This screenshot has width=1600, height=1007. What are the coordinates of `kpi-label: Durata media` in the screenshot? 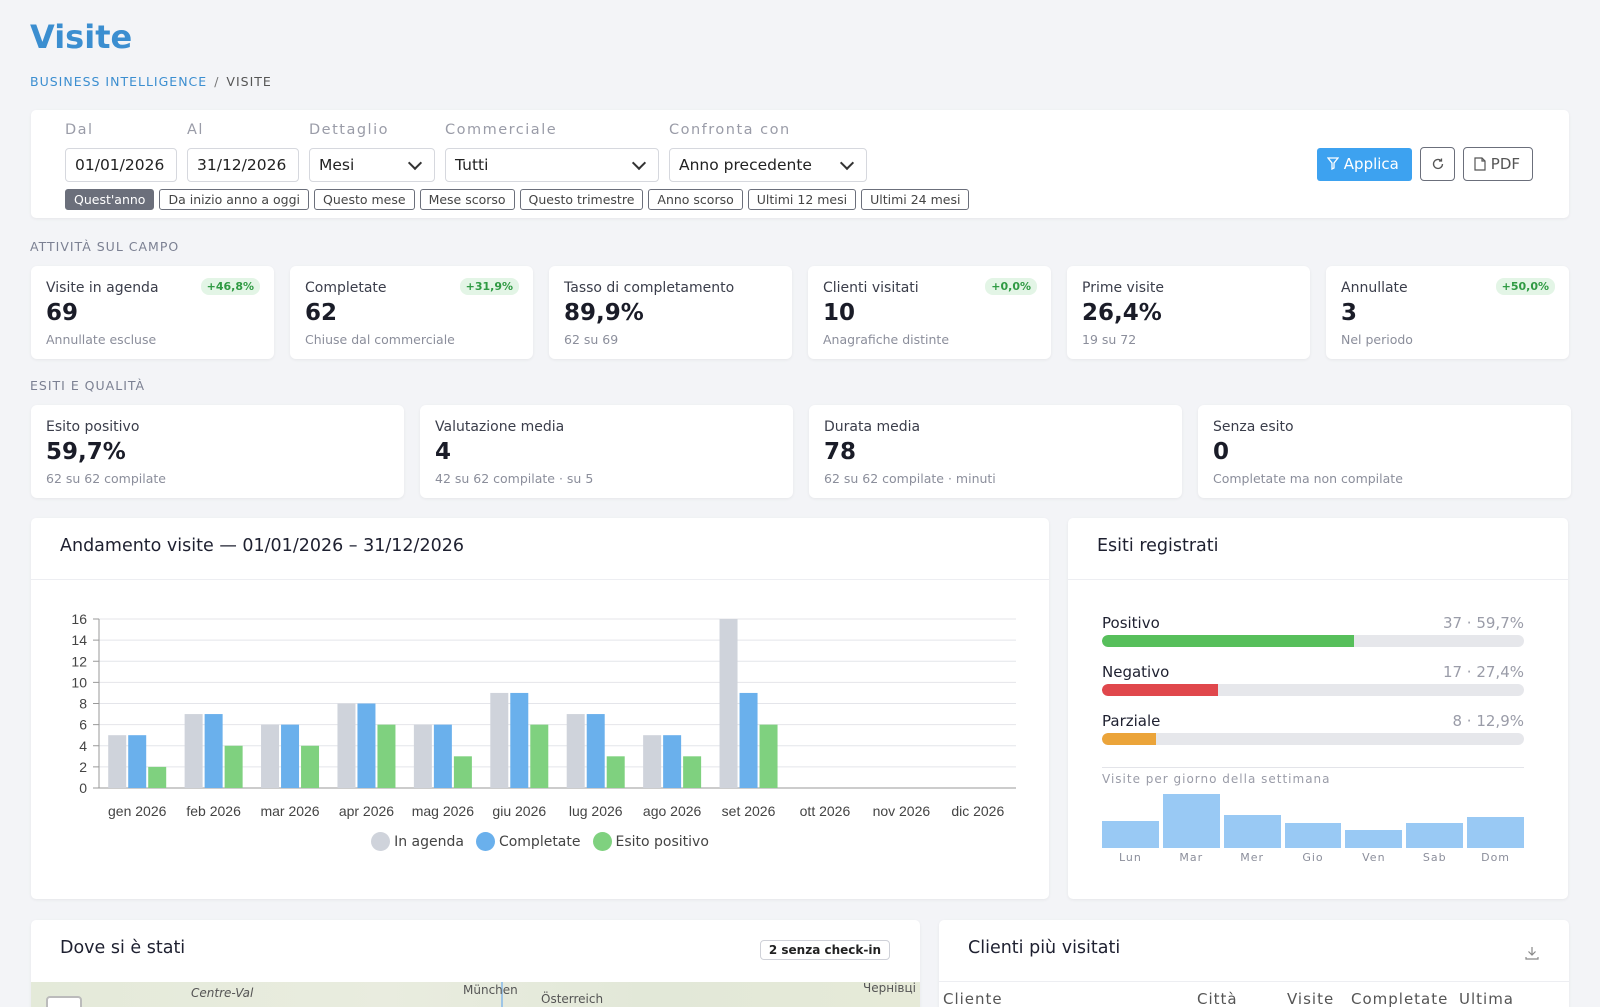 It's located at (872, 427).